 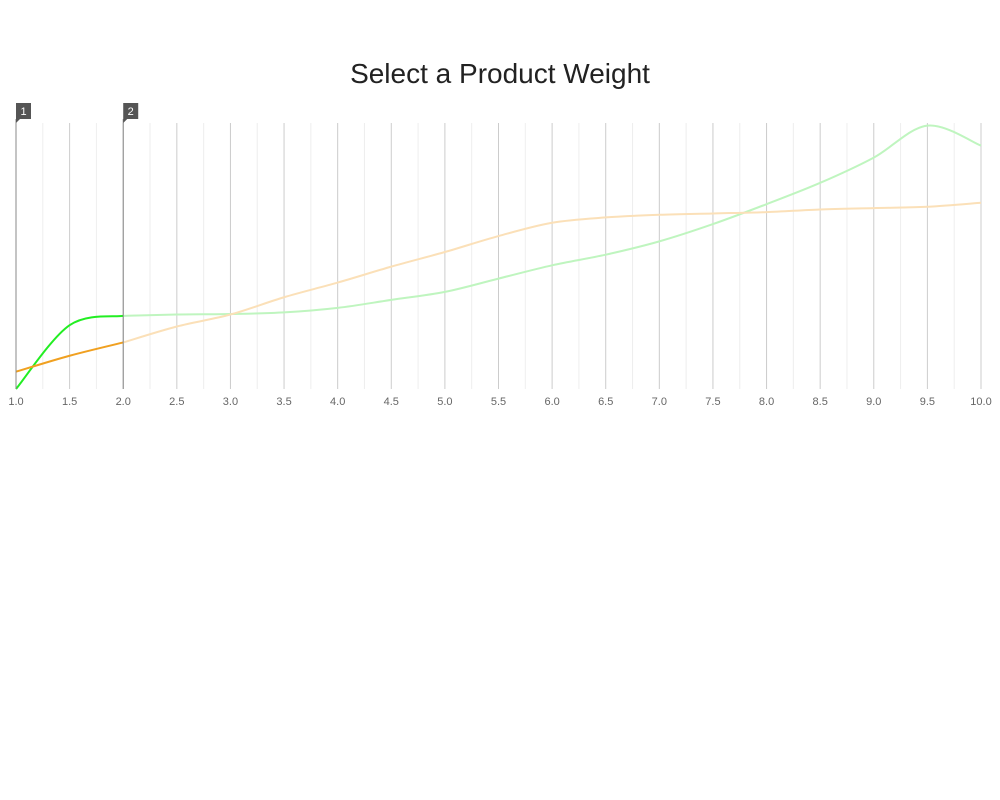 I want to click on x-tick-label: 10.0, so click(x=980, y=402).